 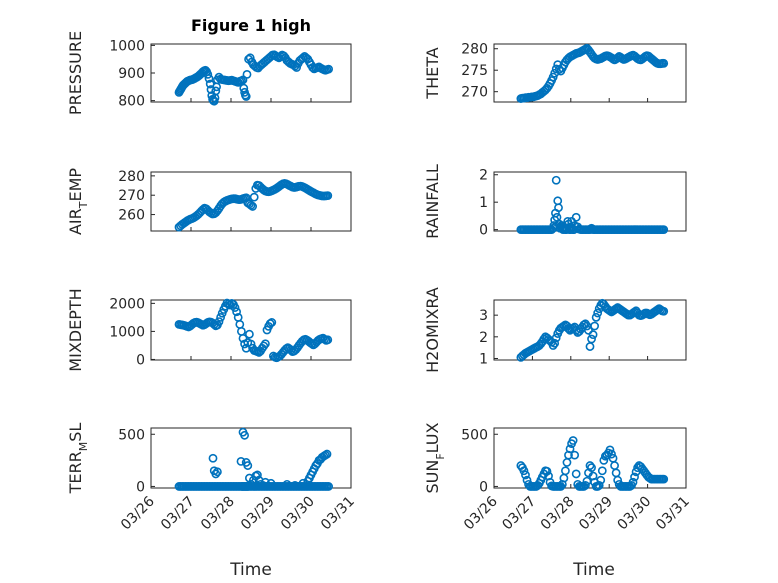 What do you see at coordinates (593, 570) in the screenshot?
I see `x-axis-label-right: Time` at bounding box center [593, 570].